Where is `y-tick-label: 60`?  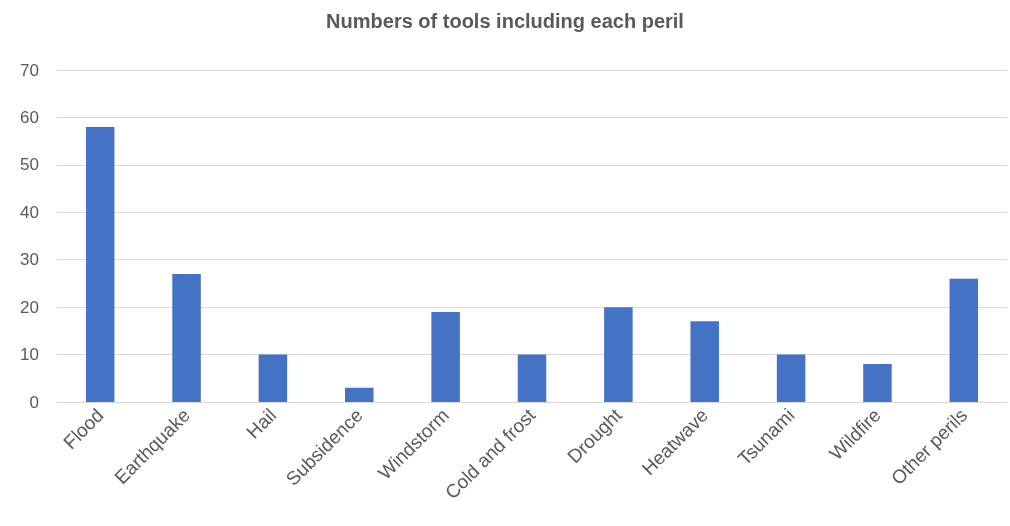 y-tick-label: 60 is located at coordinates (29, 117).